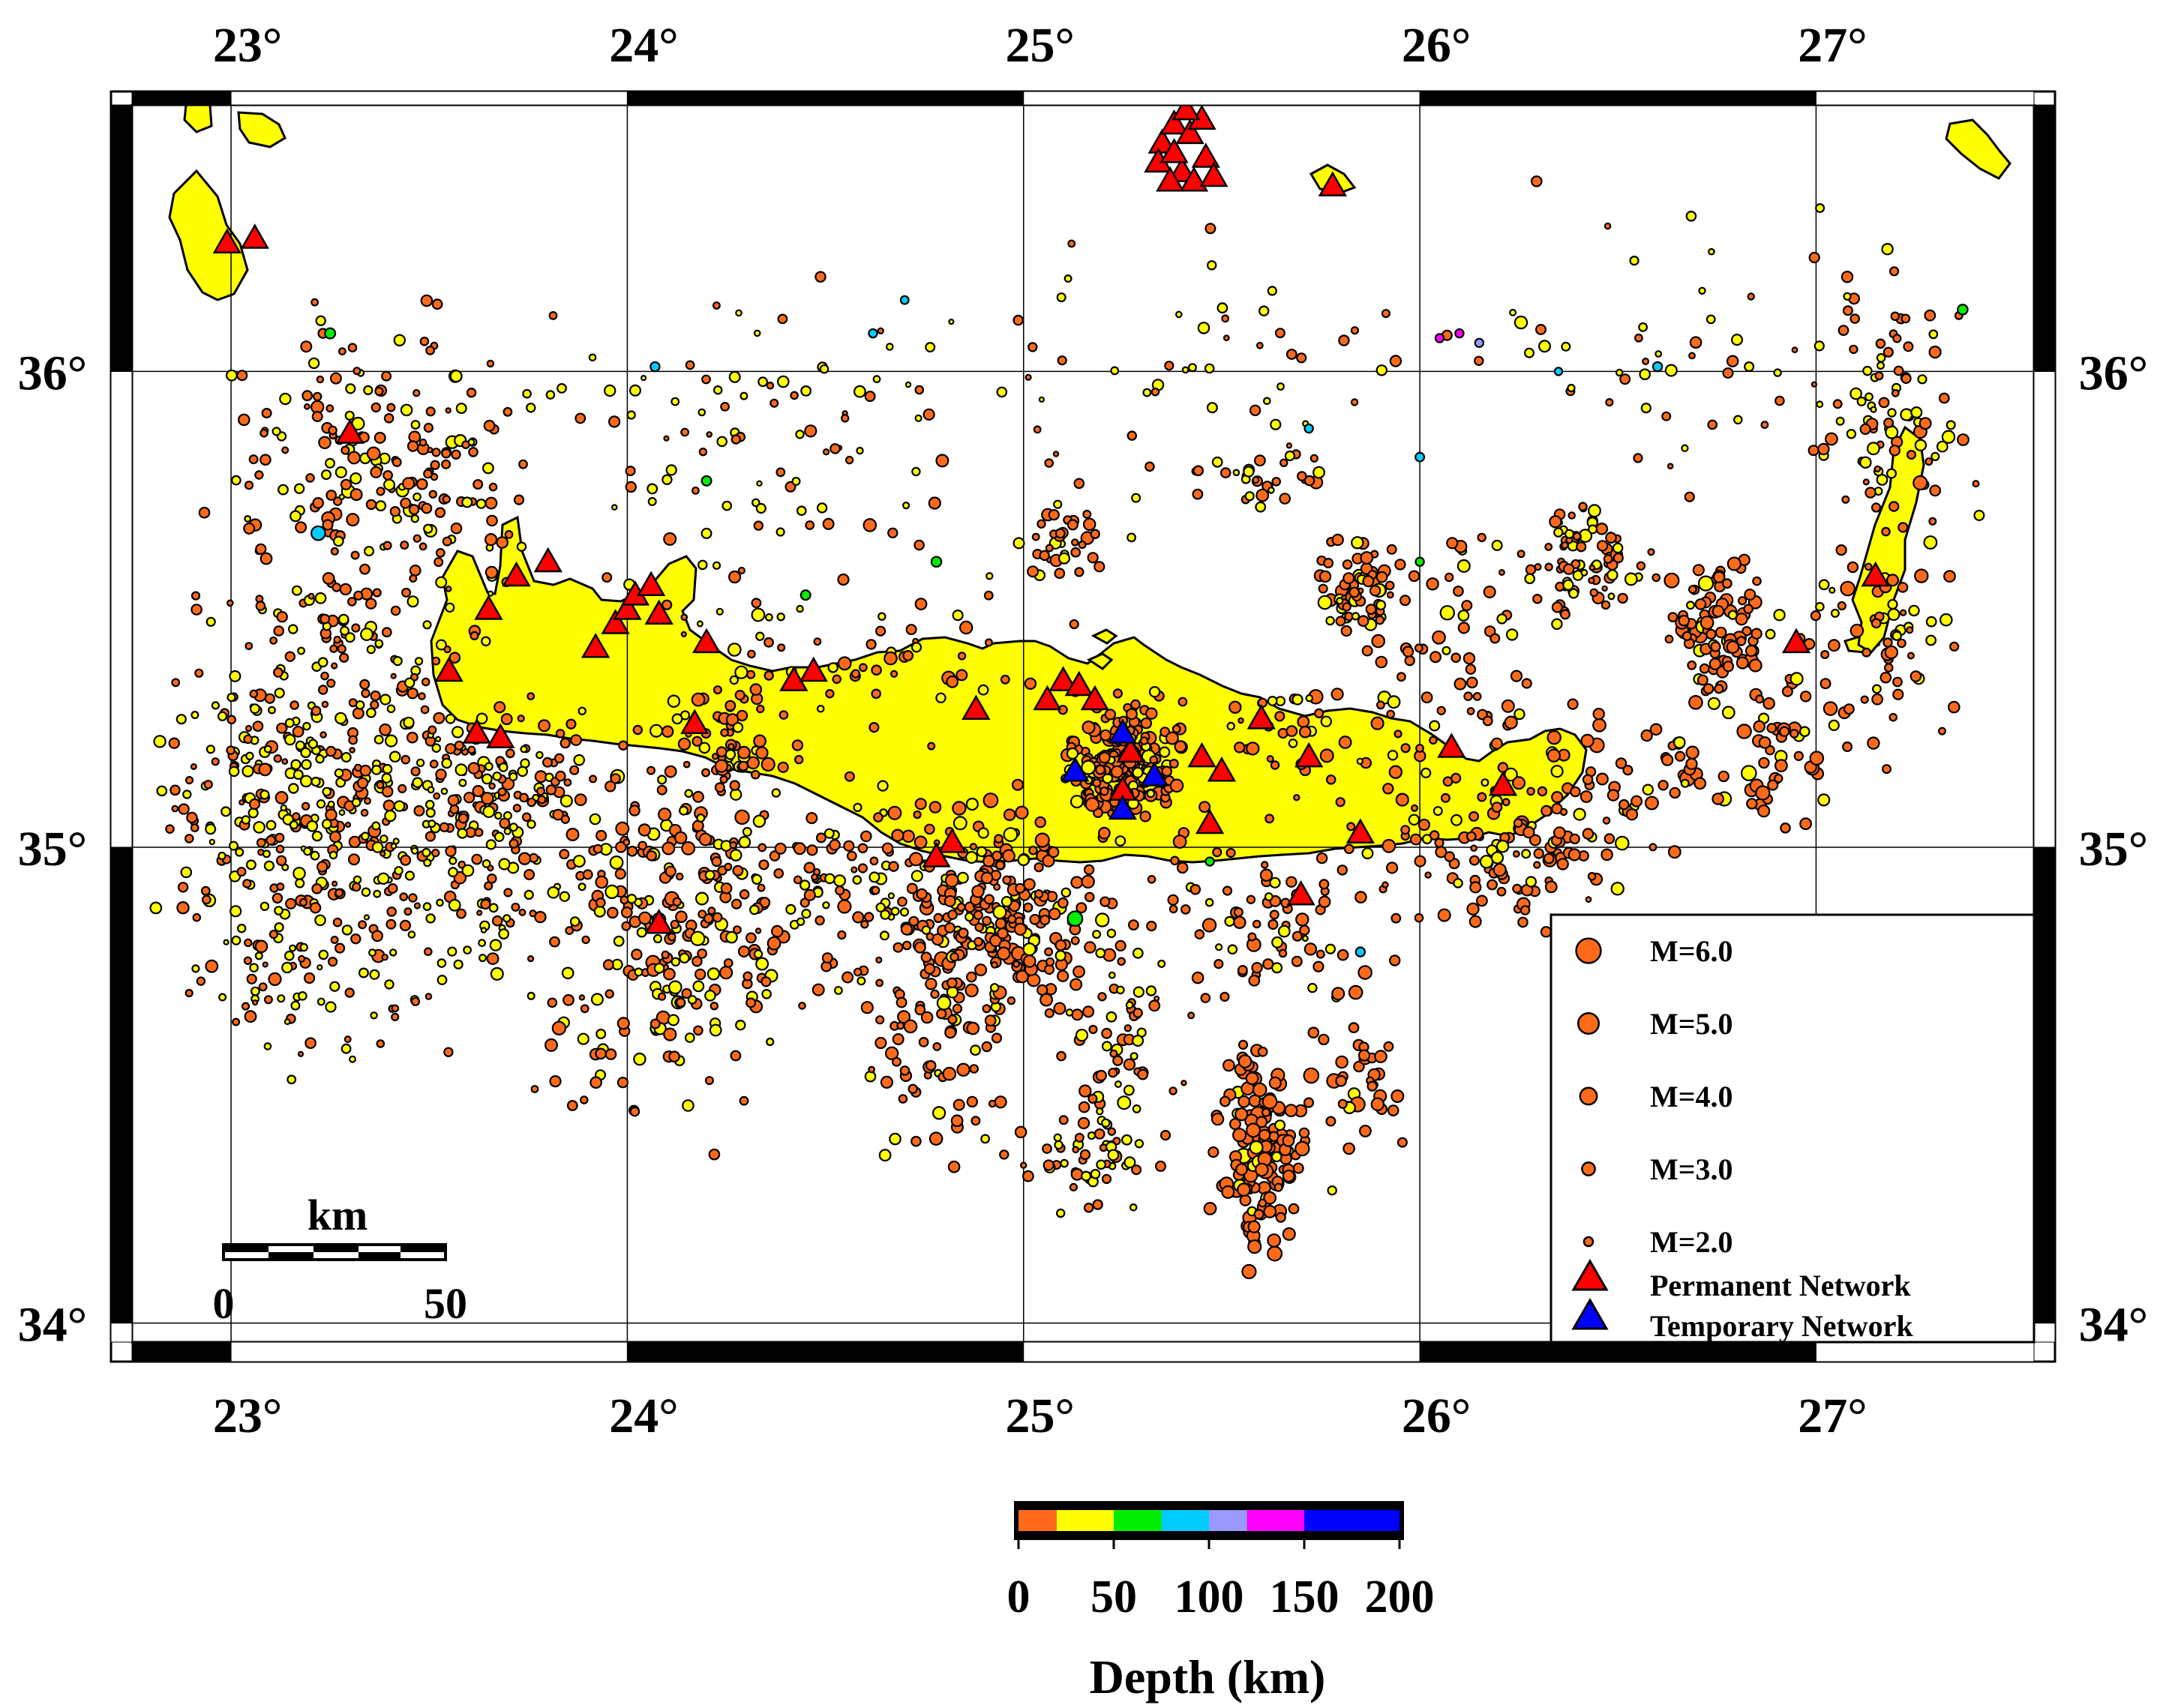 The image size is (2160, 1708). I want to click on frame-bar-left, so click(121, 1085).